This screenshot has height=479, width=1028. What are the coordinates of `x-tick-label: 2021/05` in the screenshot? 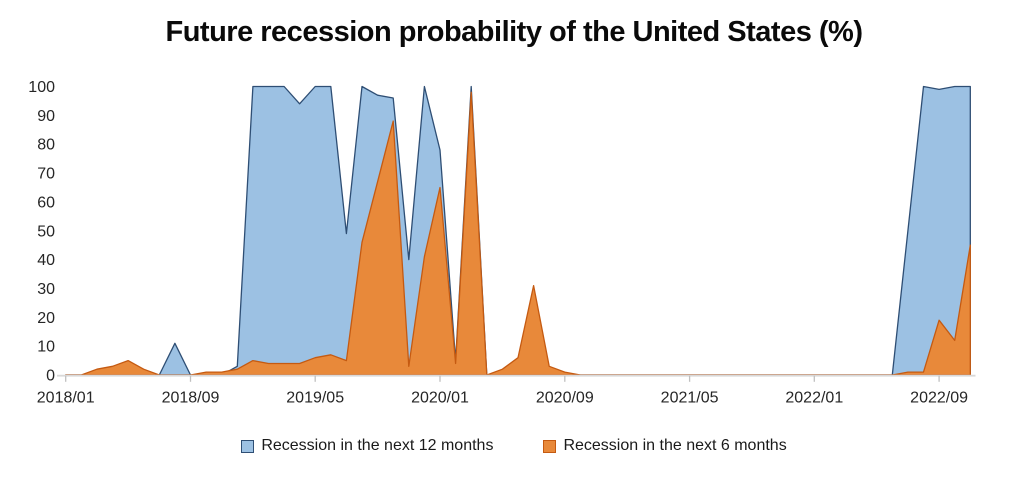 It's located at (690, 397).